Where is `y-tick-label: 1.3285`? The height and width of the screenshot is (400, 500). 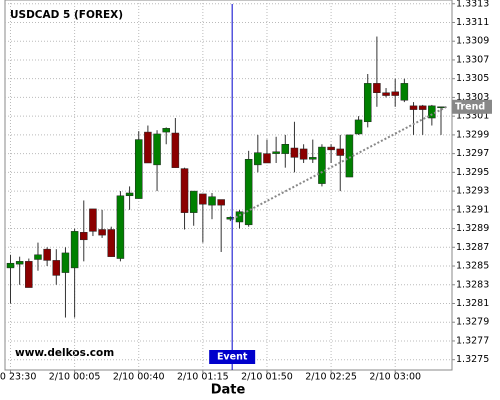 y-tick-label: 1.3285 is located at coordinates (472, 266).